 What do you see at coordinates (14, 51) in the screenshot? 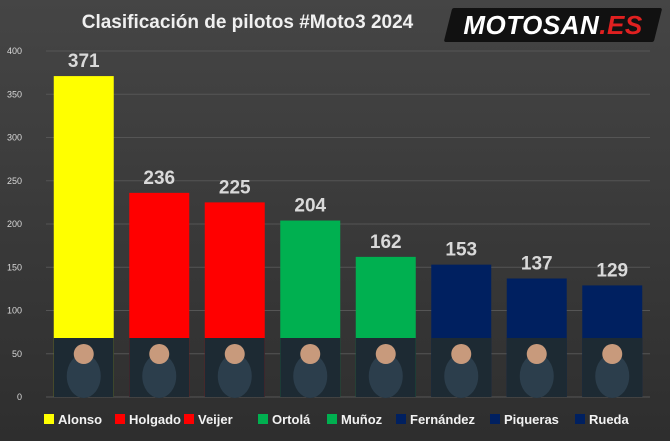
I see `y-tick-label: 400` at bounding box center [14, 51].